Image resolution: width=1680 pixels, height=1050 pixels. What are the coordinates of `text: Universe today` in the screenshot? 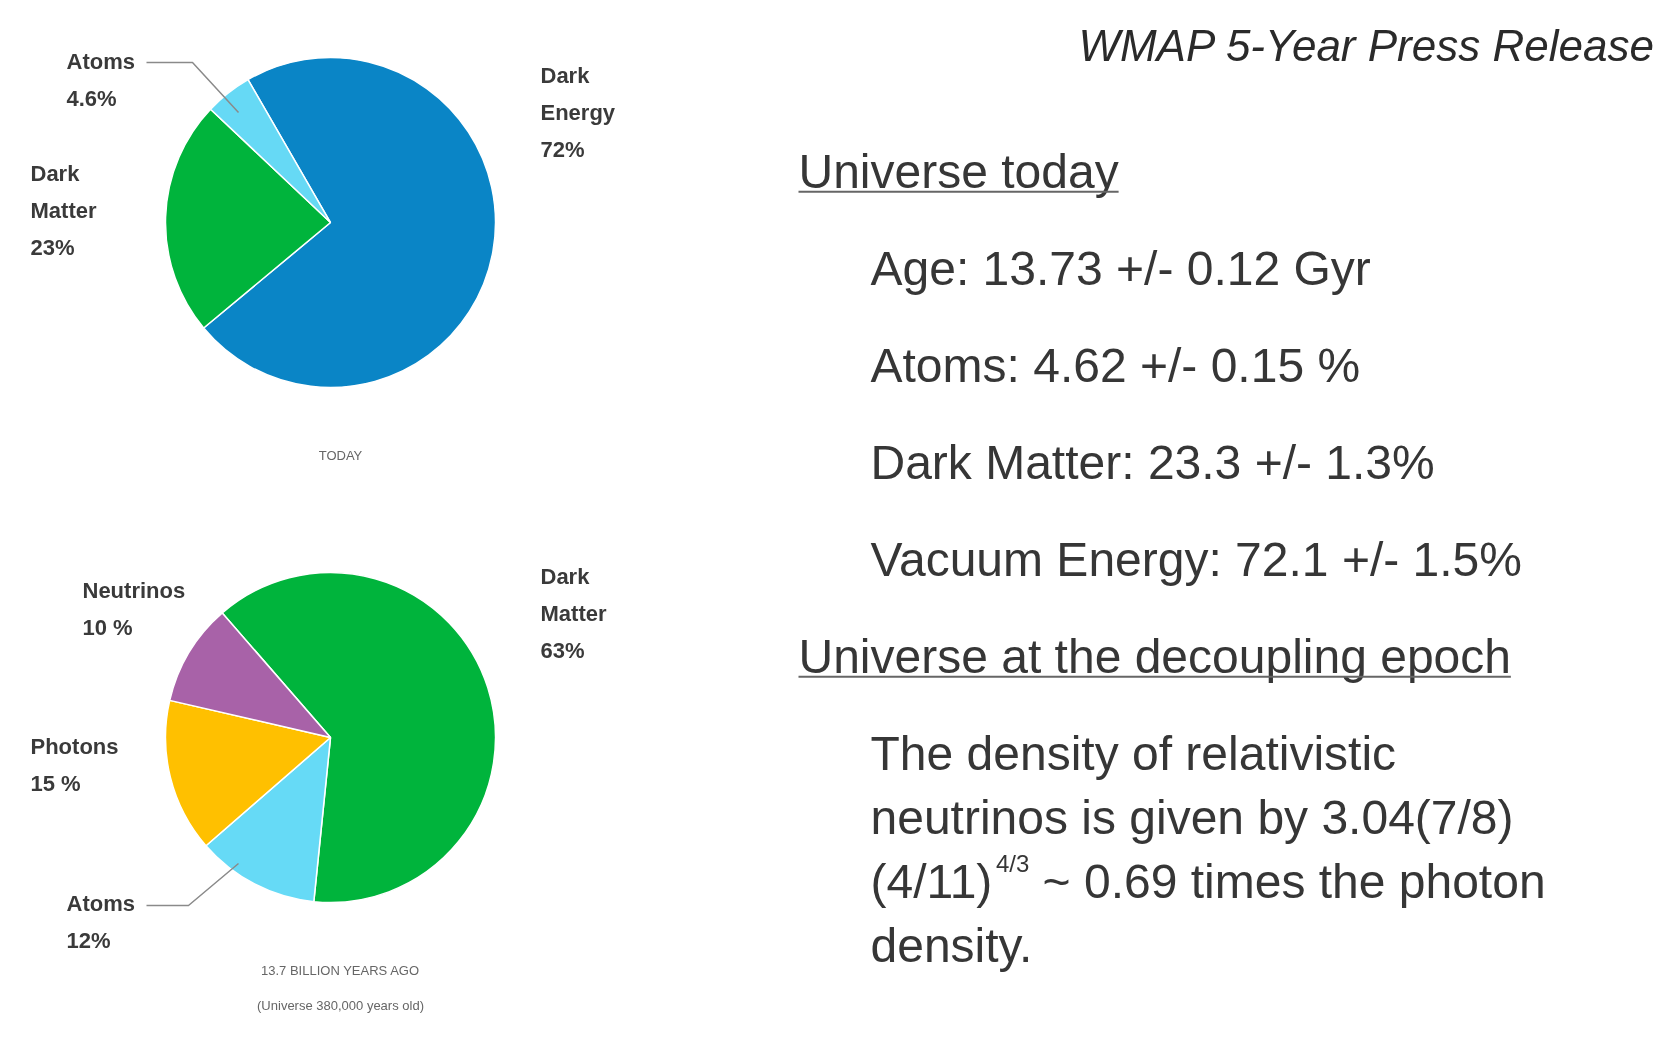 It's located at (958, 171).